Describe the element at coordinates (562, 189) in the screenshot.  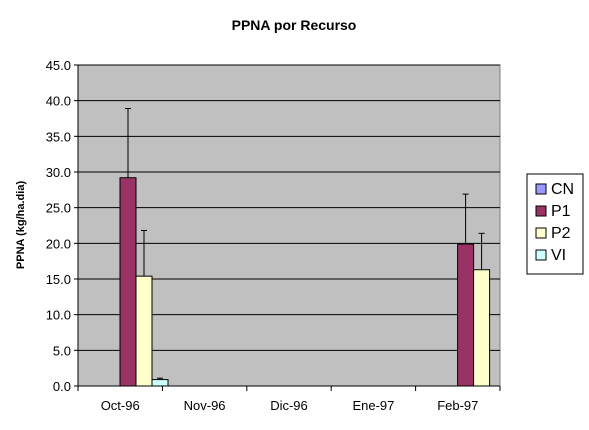
I see `legend-label-cn: CN` at that location.